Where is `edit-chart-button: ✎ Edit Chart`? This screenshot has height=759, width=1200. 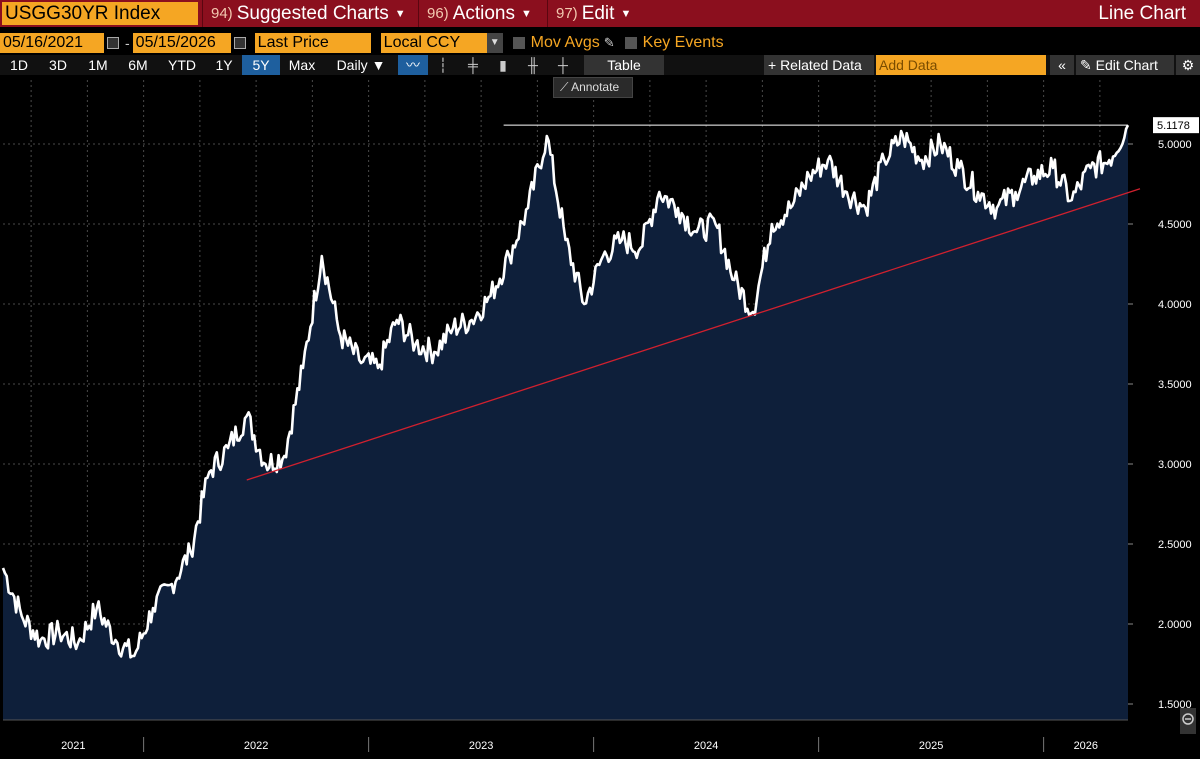
edit-chart-button: ✎ Edit Chart is located at coordinates (1125, 65).